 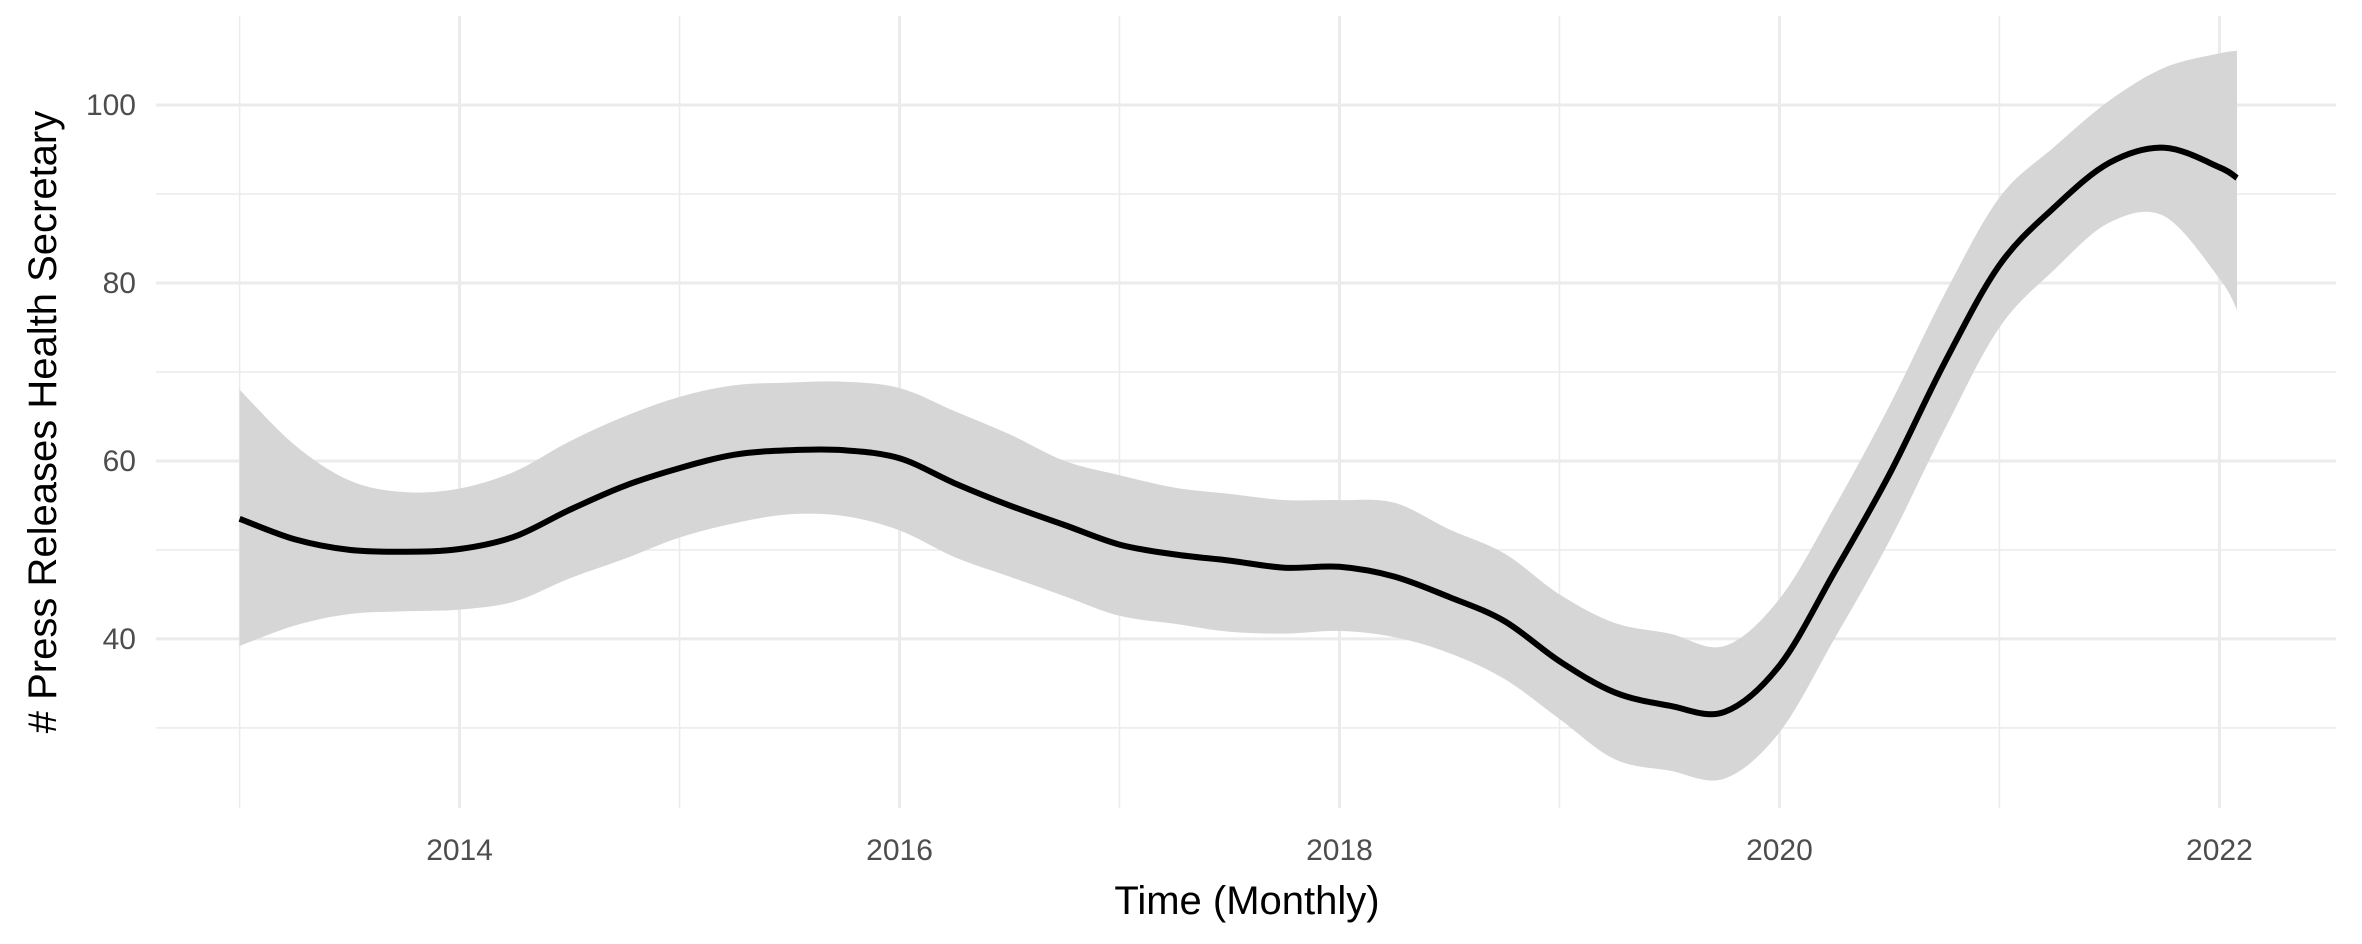 I want to click on x-tick-label: 2022, so click(x=2219, y=850).